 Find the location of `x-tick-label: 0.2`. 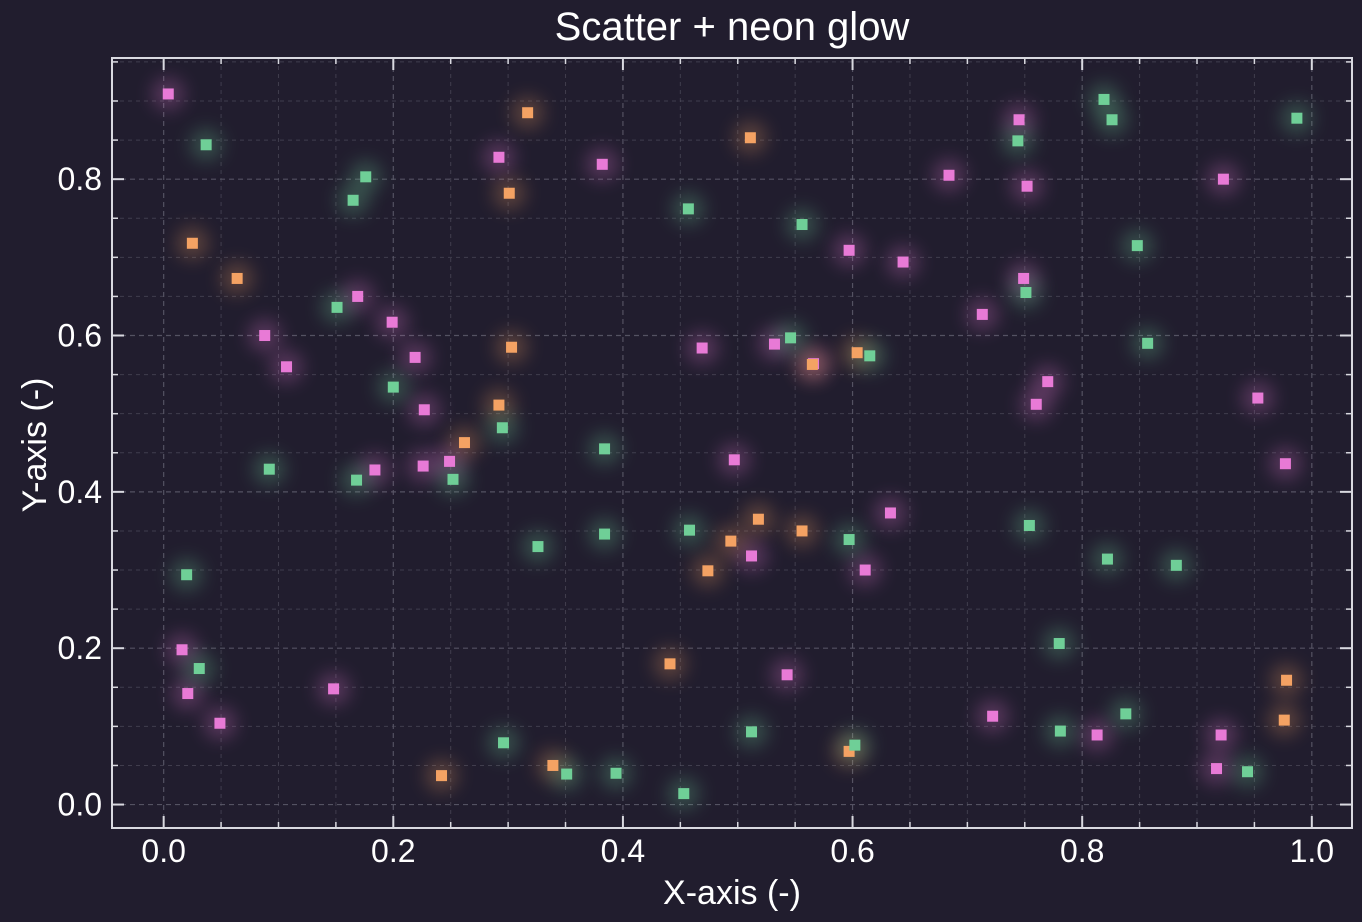

x-tick-label: 0.2 is located at coordinates (393, 851).